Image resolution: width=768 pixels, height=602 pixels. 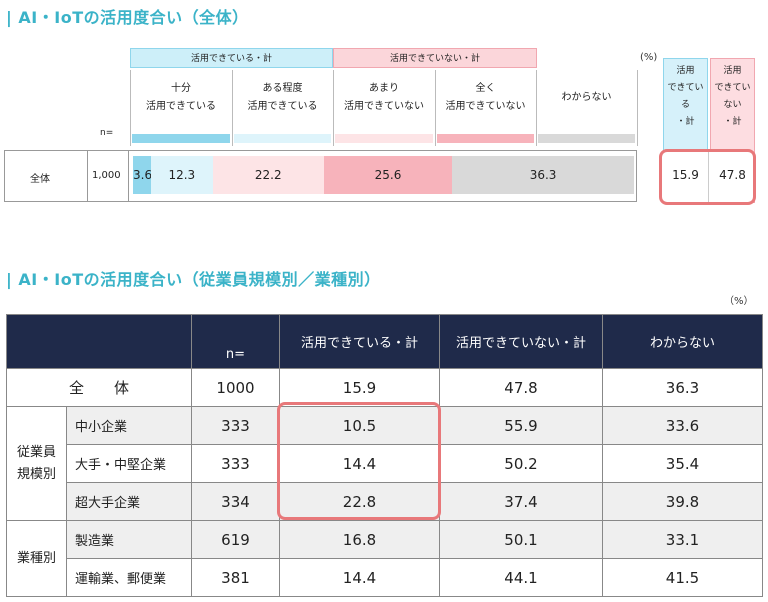 I want to click on bar-segment: 22.2, so click(x=268, y=175).